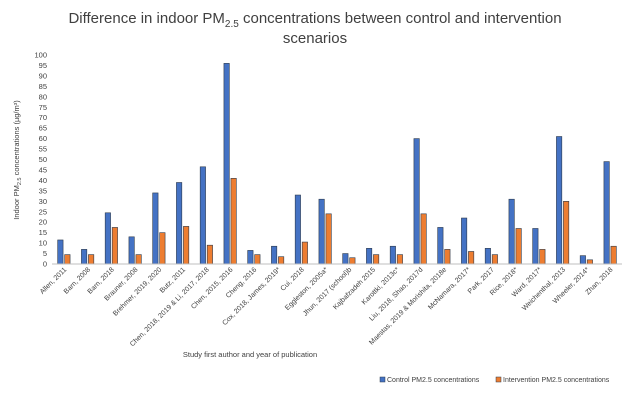 The image size is (630, 401). I want to click on category-label: Weichenthal, 2013, so click(544, 289).